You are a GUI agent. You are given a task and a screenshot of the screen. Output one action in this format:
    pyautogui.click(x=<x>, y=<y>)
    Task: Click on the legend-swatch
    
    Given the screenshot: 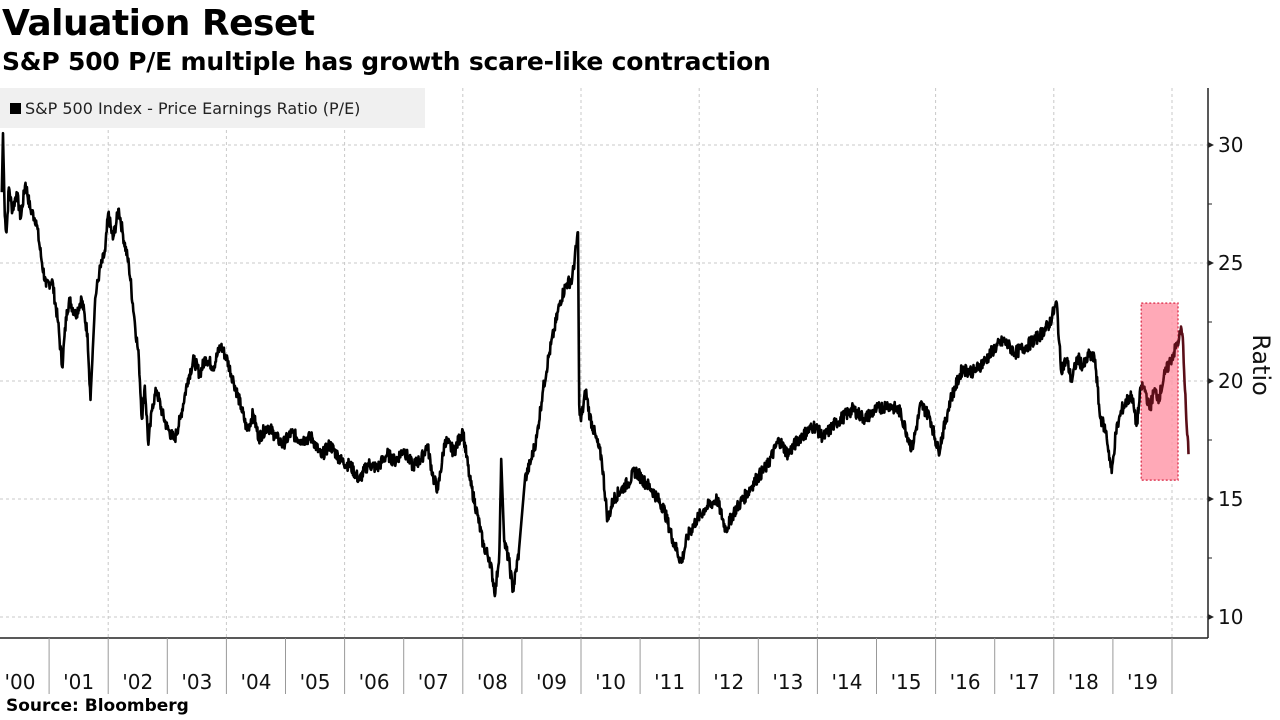 What is the action you would take?
    pyautogui.click(x=15, y=108)
    